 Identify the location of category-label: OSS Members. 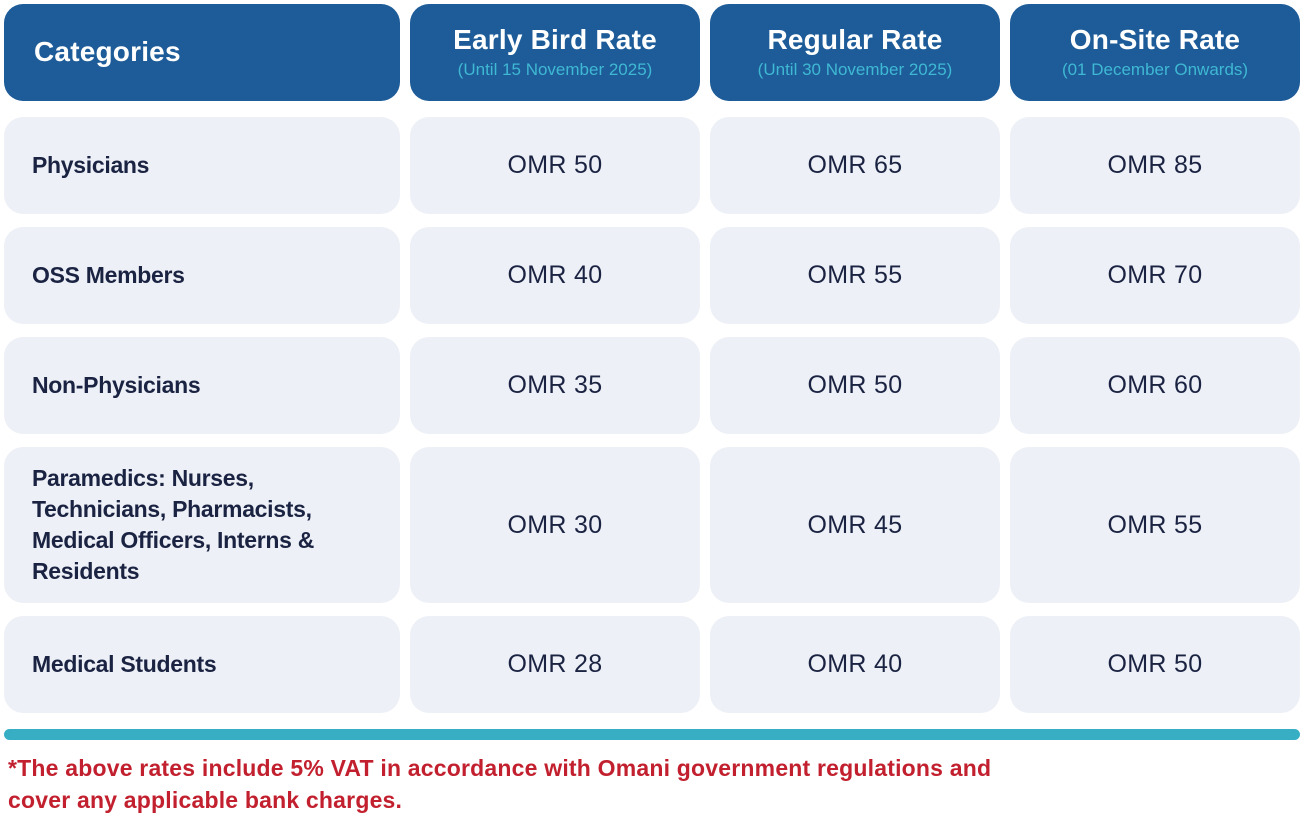
(108, 274).